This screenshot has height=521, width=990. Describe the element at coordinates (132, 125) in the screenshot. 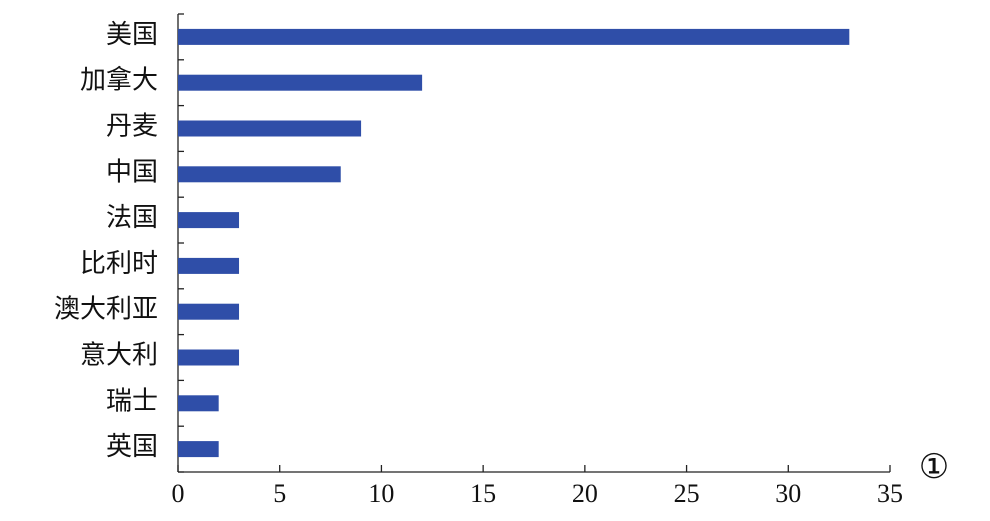

I see `y-tick-label: 丹麦` at that location.